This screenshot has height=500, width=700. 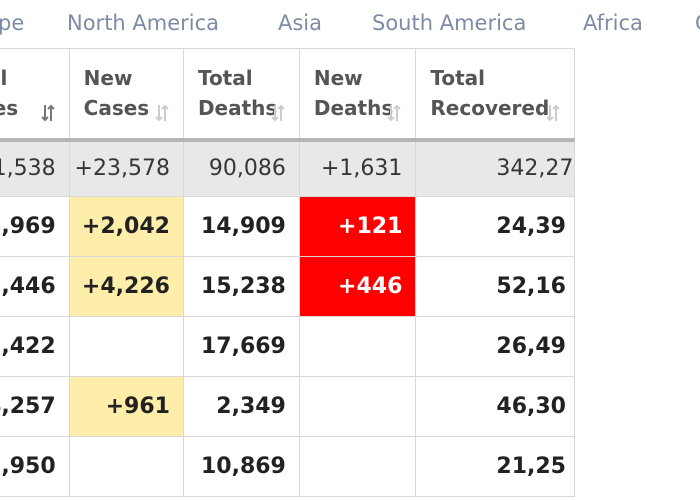 I want to click on region-tabs: pe North America Asia South America Africa O, so click(x=350, y=24).